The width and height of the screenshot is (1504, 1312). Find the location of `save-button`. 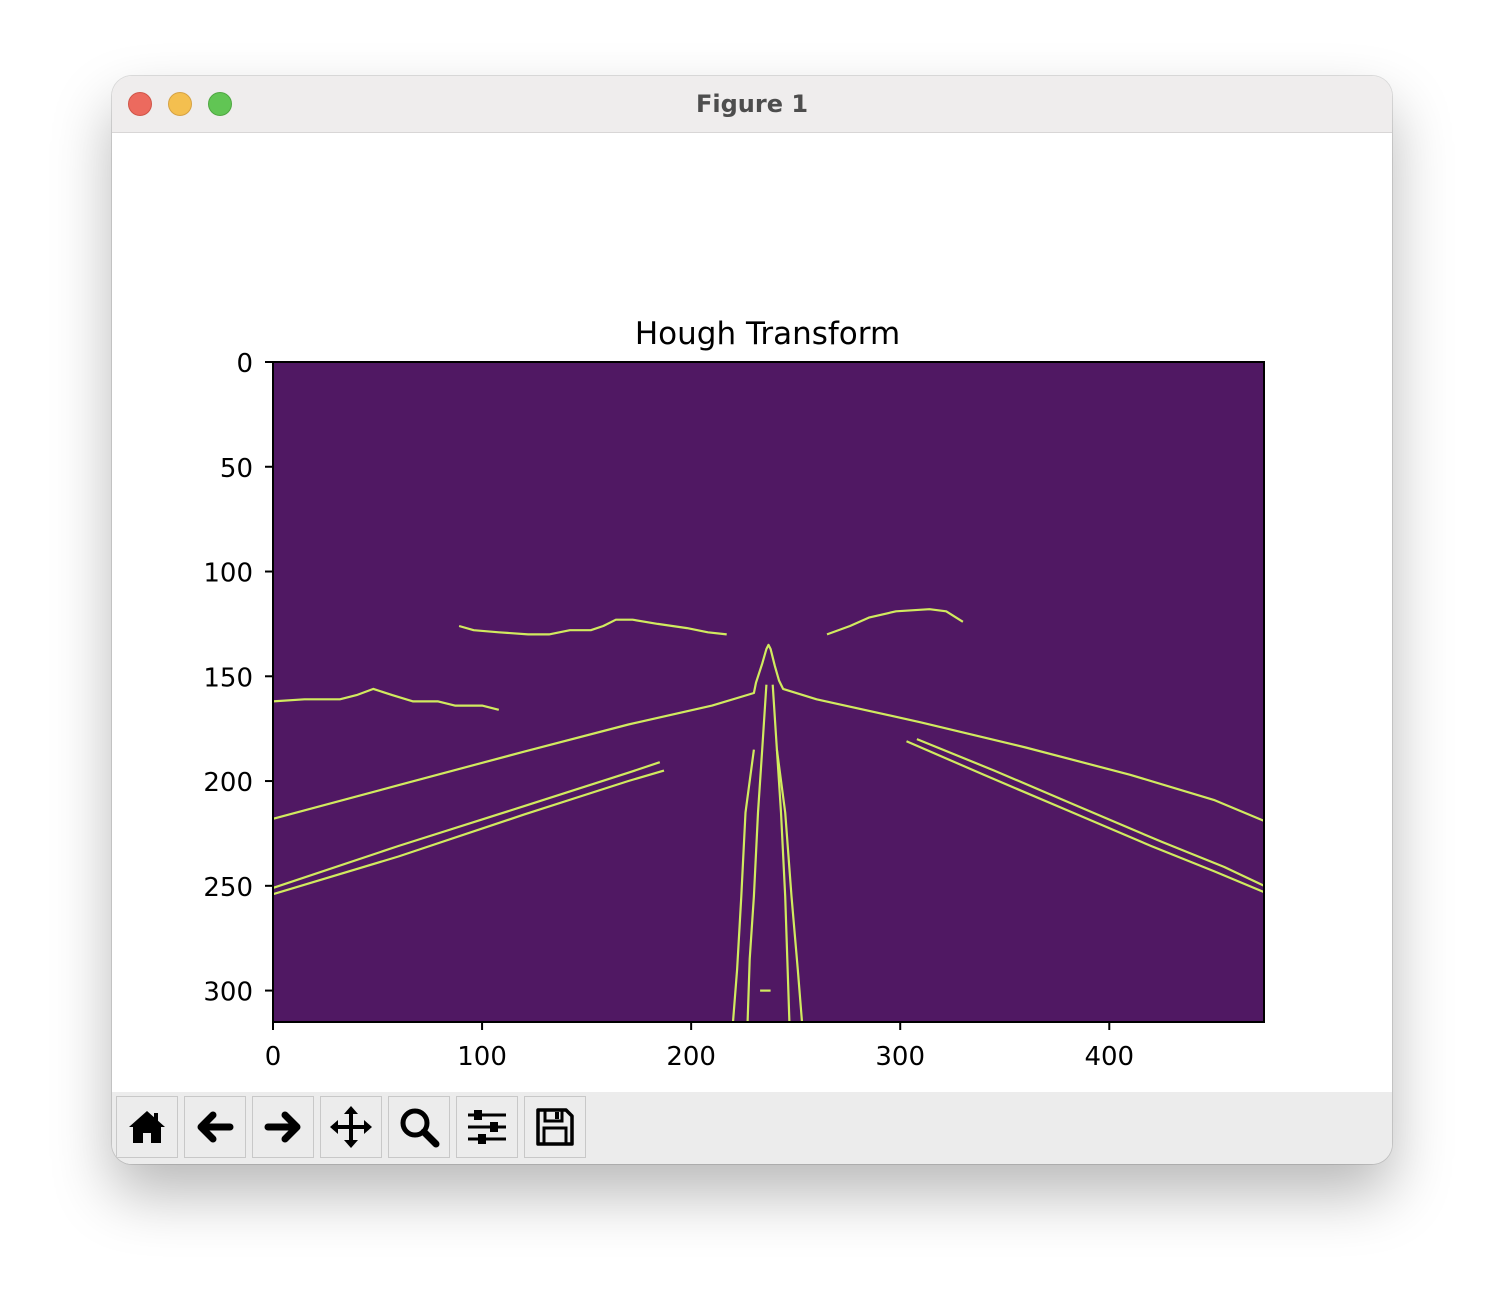

save-button is located at coordinates (555, 1127).